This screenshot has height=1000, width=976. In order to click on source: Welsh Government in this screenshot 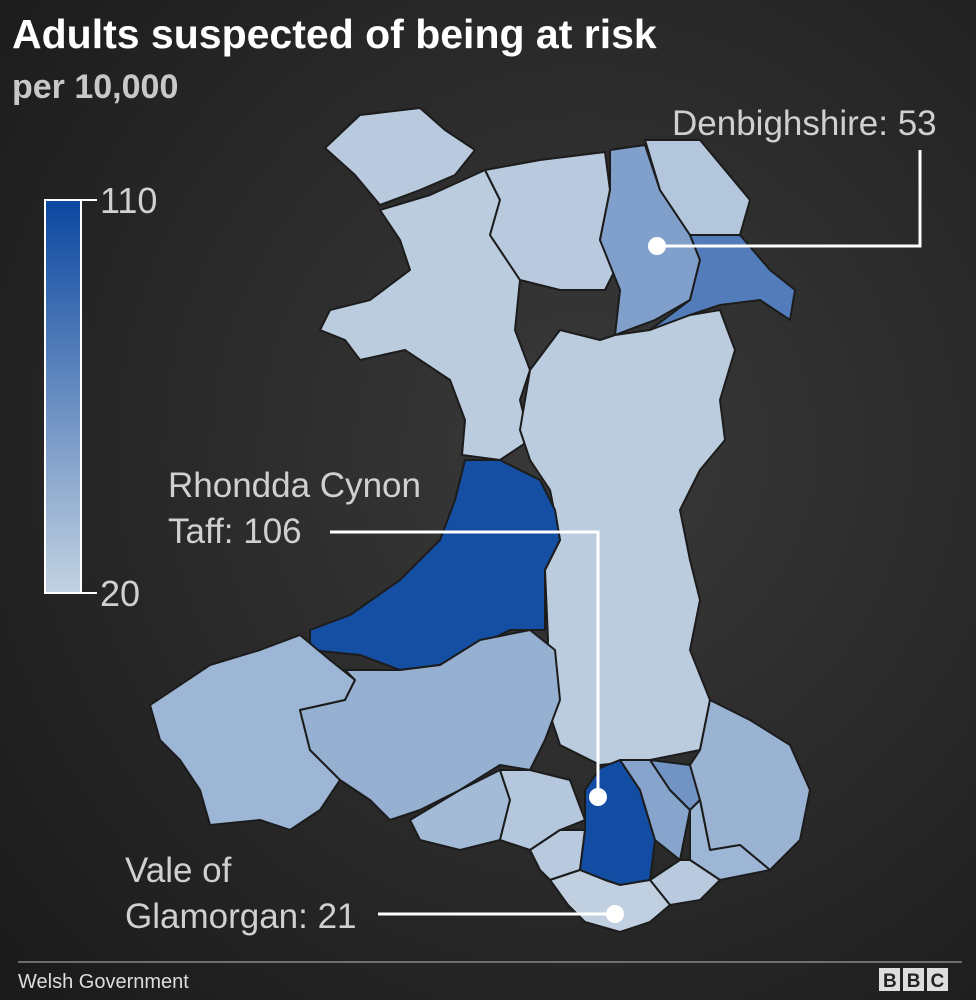, I will do `click(103, 982)`.